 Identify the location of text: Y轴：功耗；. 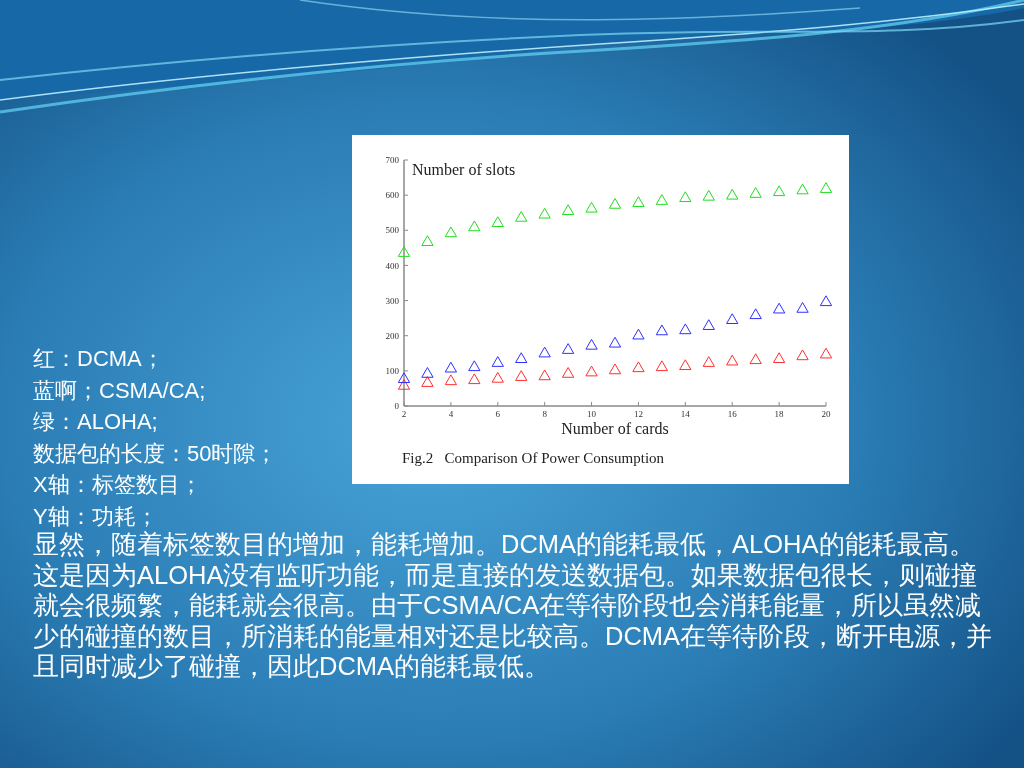
(95, 516).